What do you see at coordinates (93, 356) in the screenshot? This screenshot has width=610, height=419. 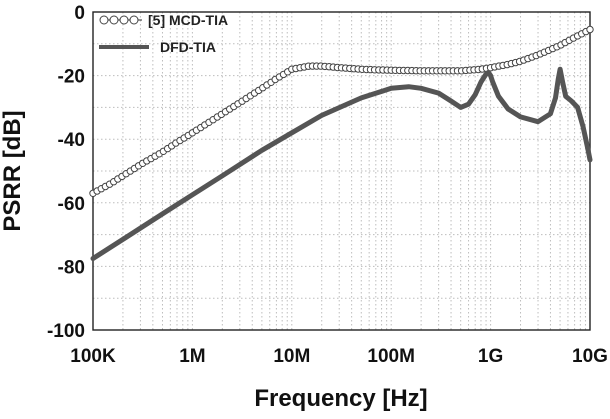 I see `x-tick-label: 100K` at bounding box center [93, 356].